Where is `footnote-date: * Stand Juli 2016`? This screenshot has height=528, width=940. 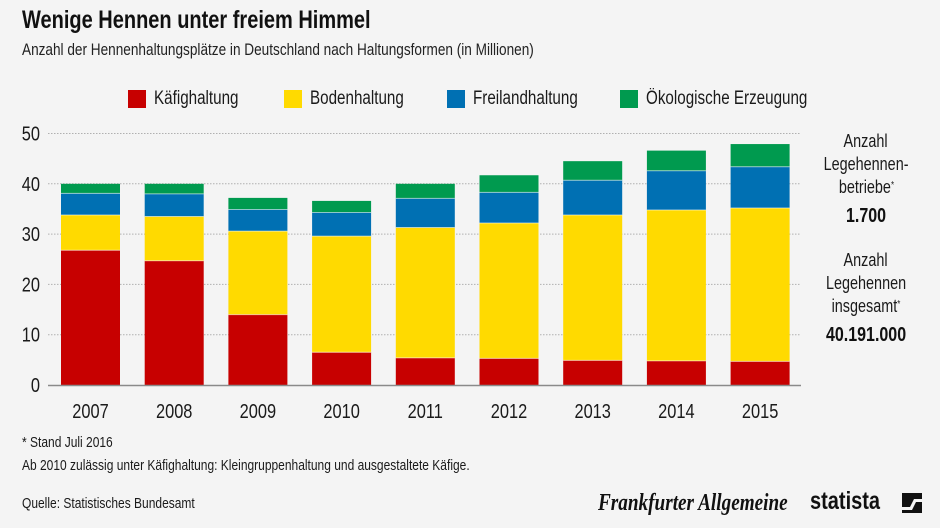
footnote-date: * Stand Juli 2016 is located at coordinates (67, 442).